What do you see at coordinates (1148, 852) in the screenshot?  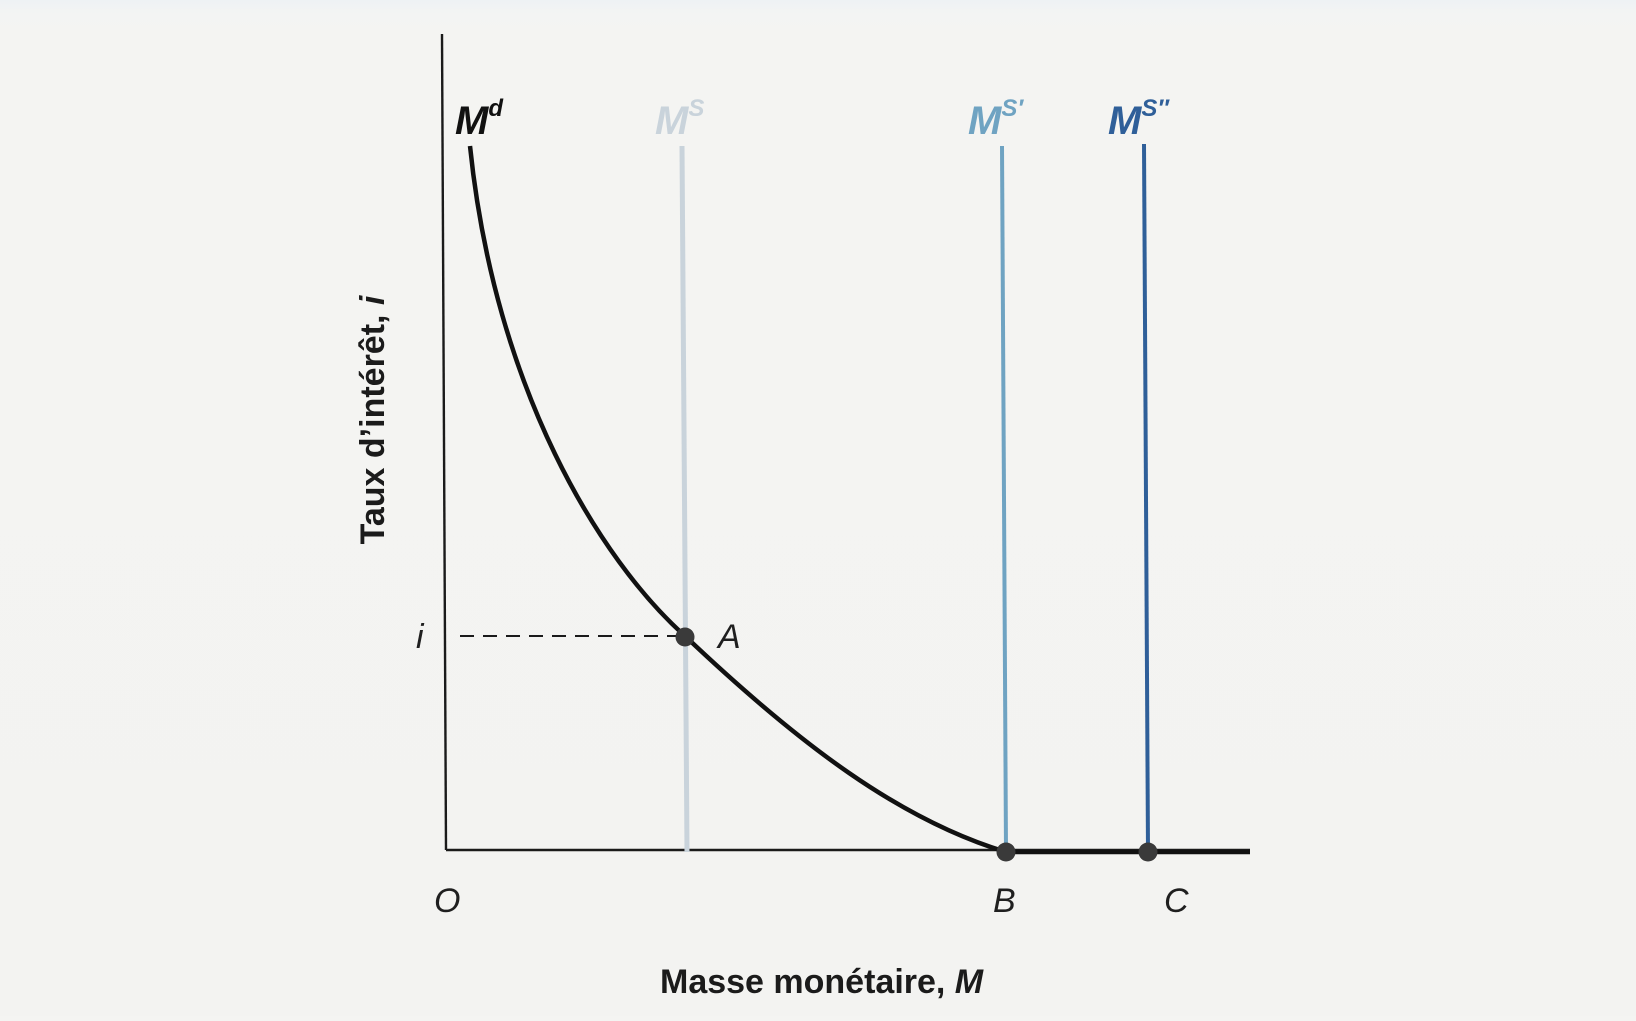 I see `point-c-marker` at bounding box center [1148, 852].